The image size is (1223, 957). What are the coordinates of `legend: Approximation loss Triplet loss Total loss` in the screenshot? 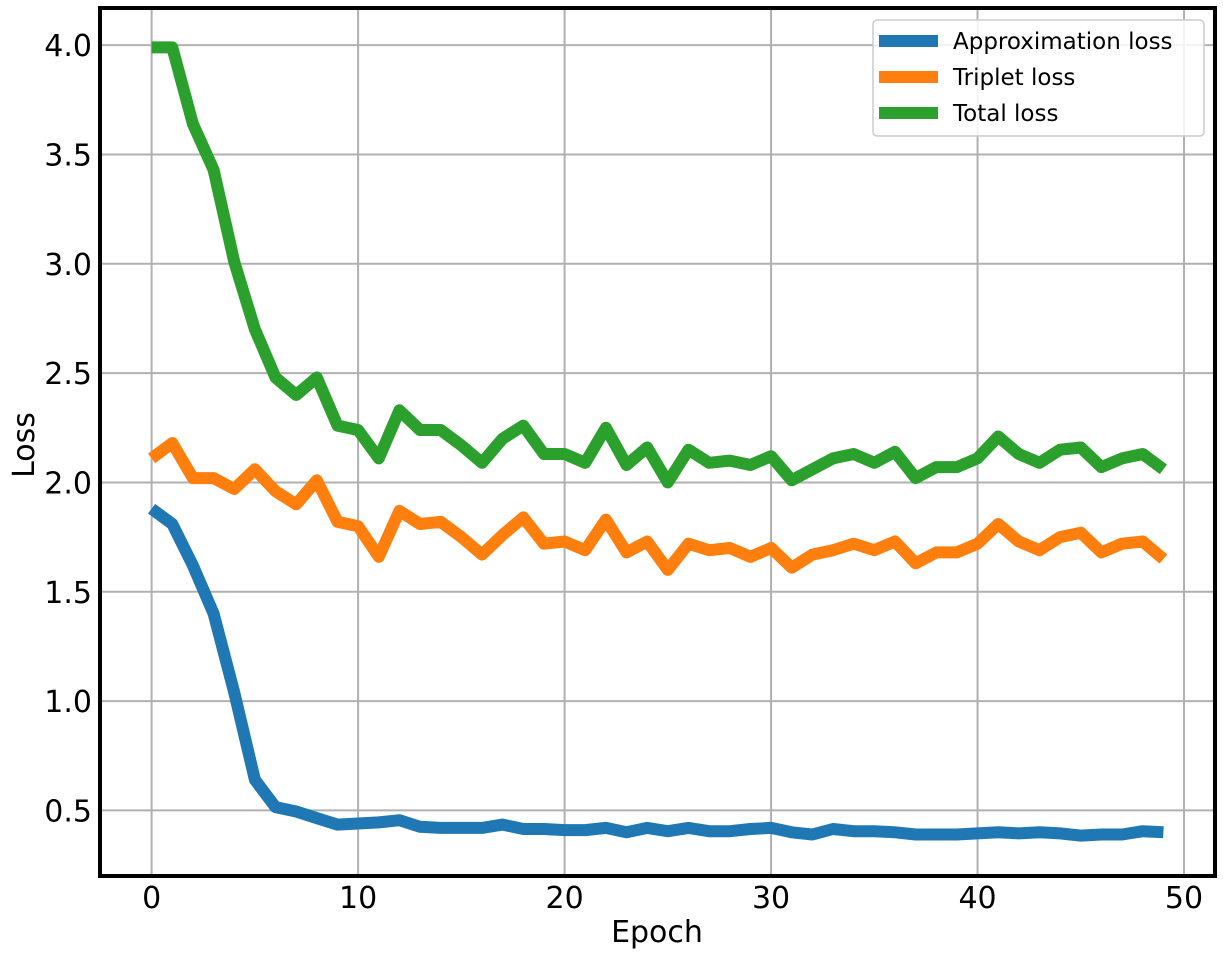 It's located at (1038, 78).